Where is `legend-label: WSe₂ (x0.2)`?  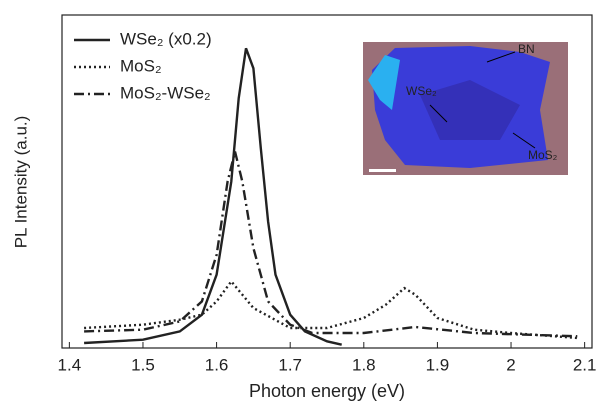
legend-label: WSe₂ (x0.2) is located at coordinates (166, 38).